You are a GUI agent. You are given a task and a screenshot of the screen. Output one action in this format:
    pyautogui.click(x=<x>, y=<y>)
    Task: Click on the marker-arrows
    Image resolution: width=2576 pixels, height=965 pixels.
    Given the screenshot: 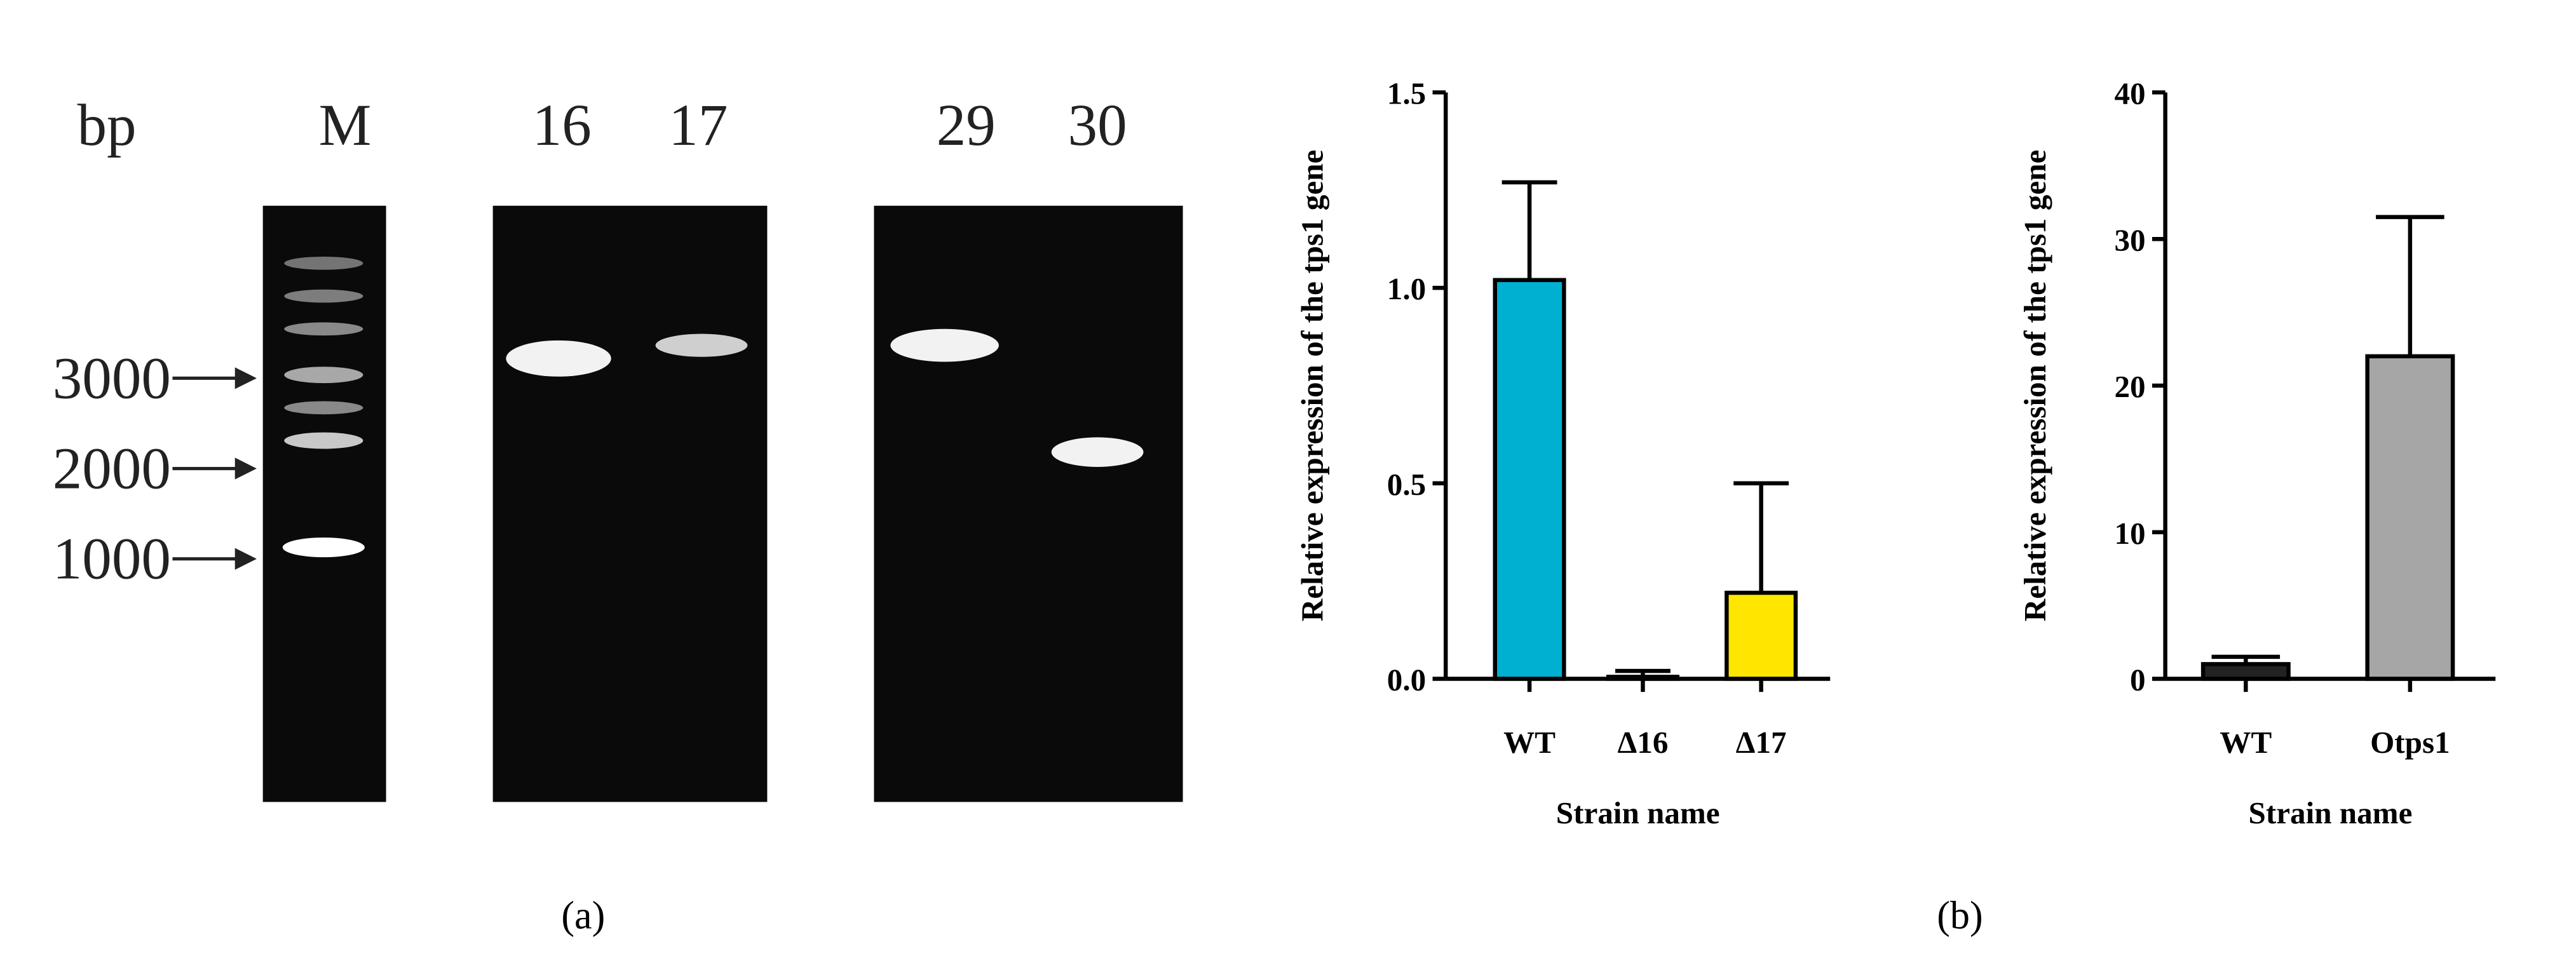 What is the action you would take?
    pyautogui.click(x=214, y=468)
    